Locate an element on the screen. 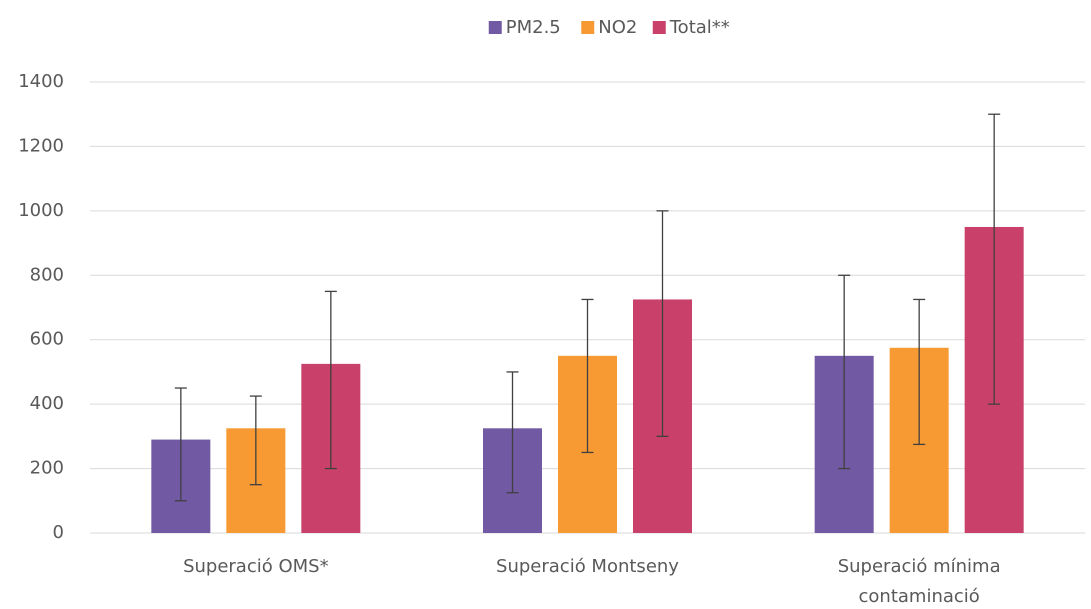 This screenshot has height=609, width=1091. y-tick-label: 600 is located at coordinates (47, 339).